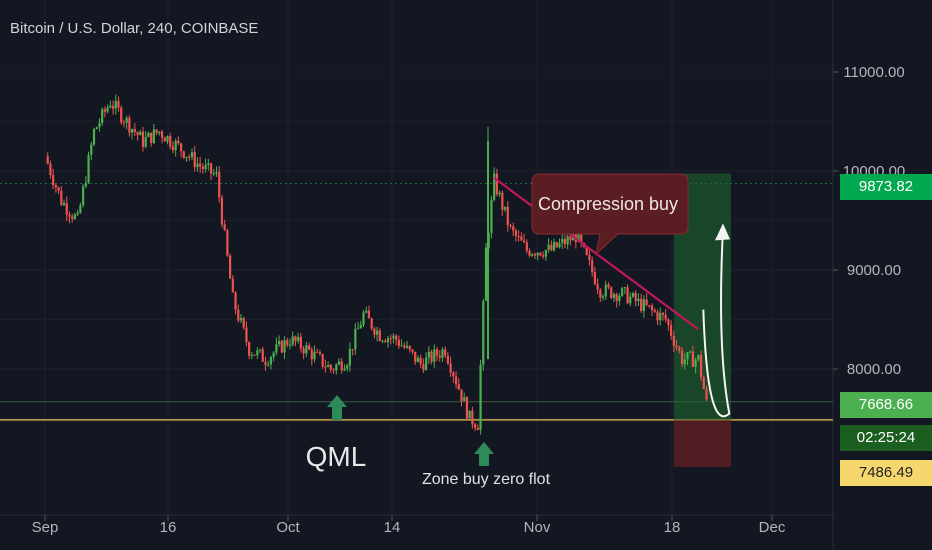 The image size is (932, 550). I want to click on stop-price-badge: 7486.49, so click(886, 473).